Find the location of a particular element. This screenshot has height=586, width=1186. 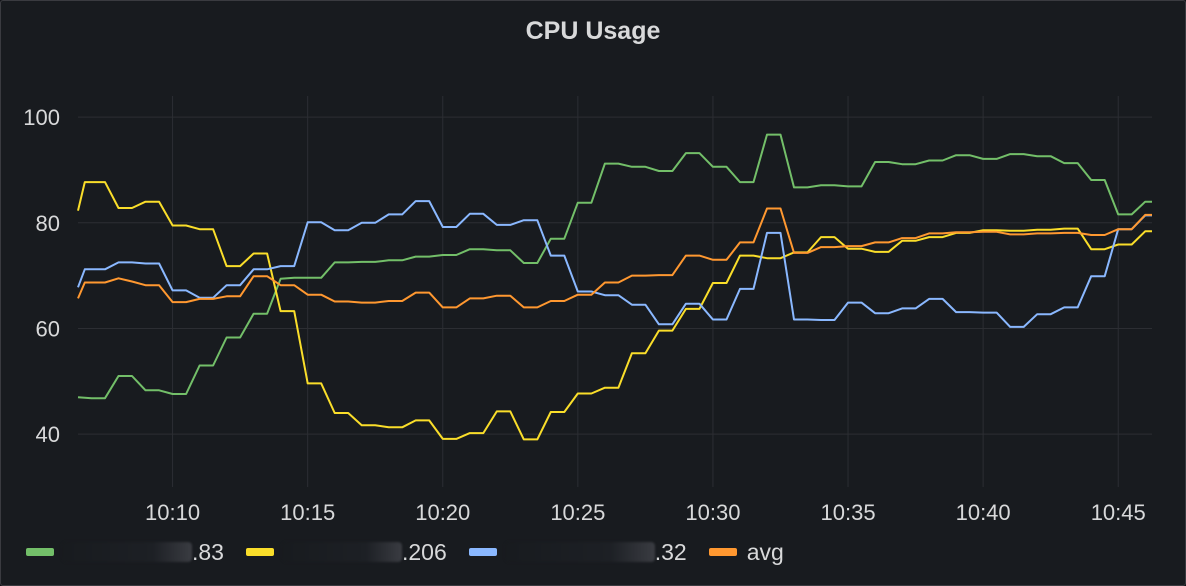

y-tick-label: 100 is located at coordinates (41, 117).